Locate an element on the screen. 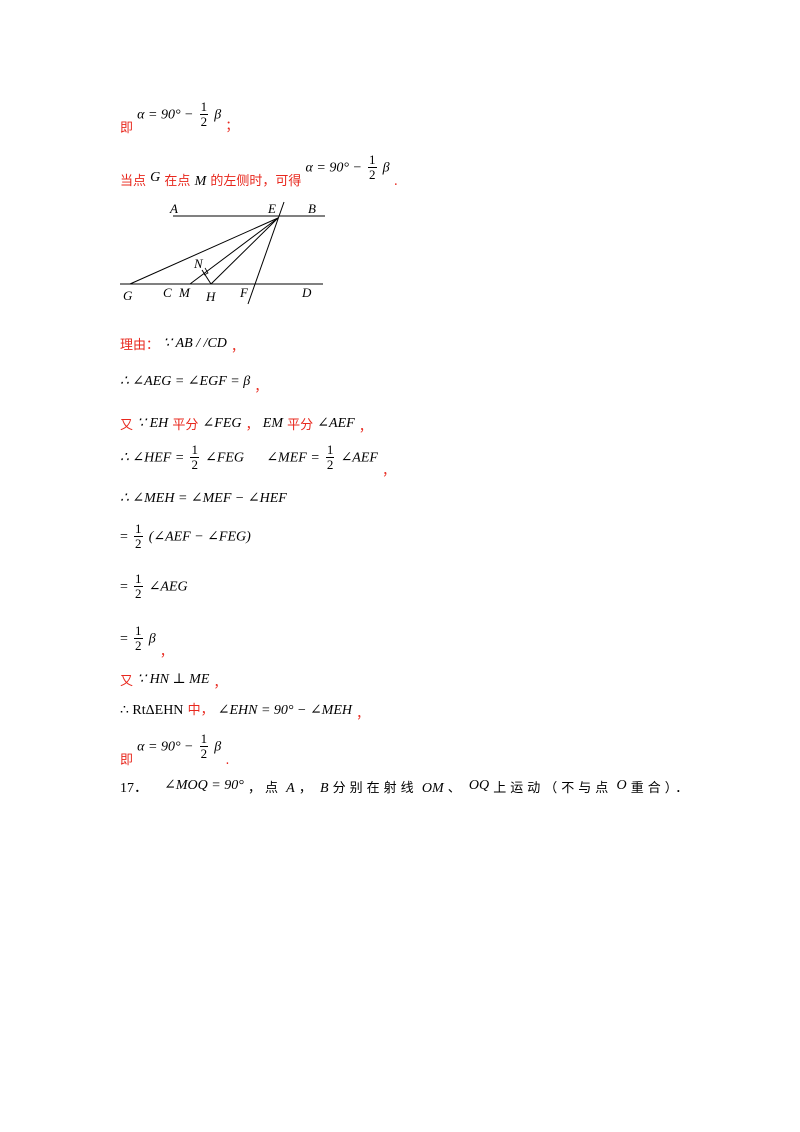  var-oq: OQ is located at coordinates (479, 785).